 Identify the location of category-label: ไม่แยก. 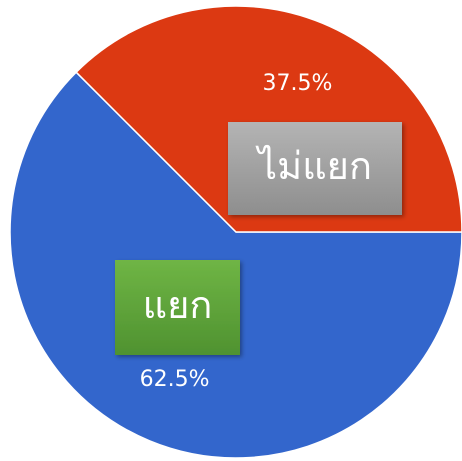
(313, 166).